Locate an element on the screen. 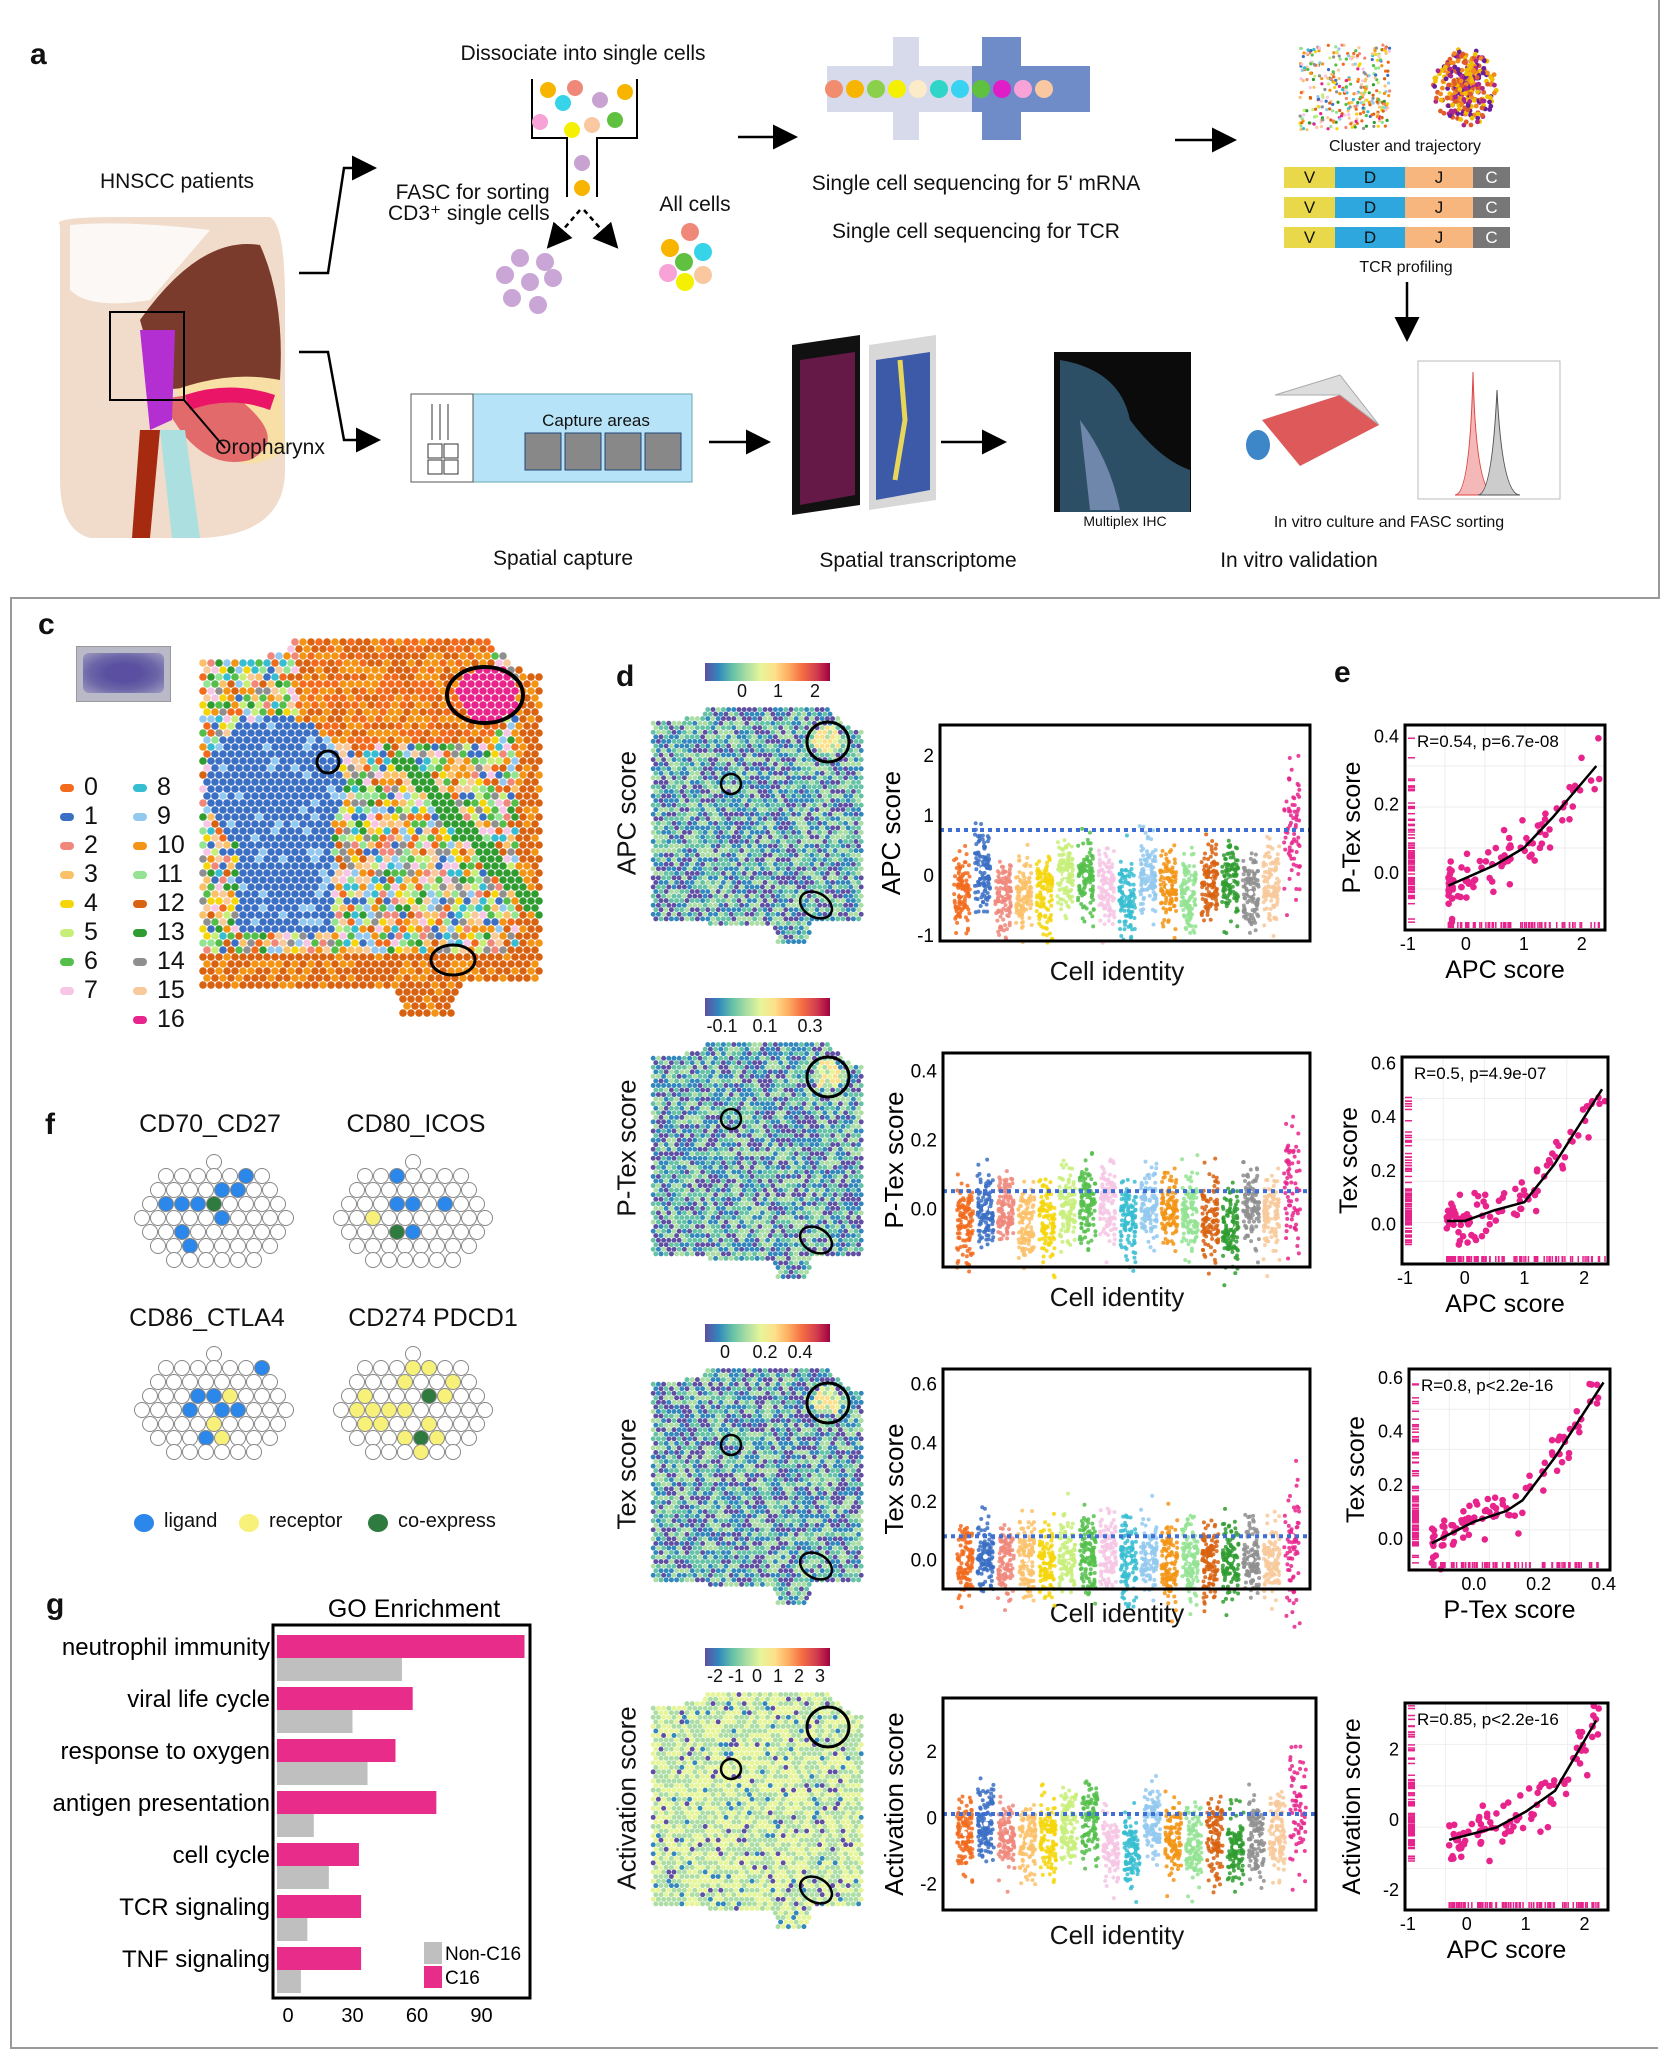  colorbar-tick-label: 0.1 is located at coordinates (765, 1026).